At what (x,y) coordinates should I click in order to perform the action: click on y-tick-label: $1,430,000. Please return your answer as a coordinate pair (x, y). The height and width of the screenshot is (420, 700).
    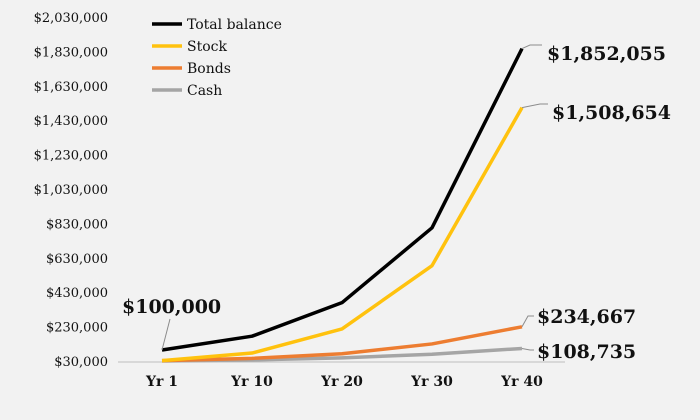
    Looking at the image, I should click on (71, 121).